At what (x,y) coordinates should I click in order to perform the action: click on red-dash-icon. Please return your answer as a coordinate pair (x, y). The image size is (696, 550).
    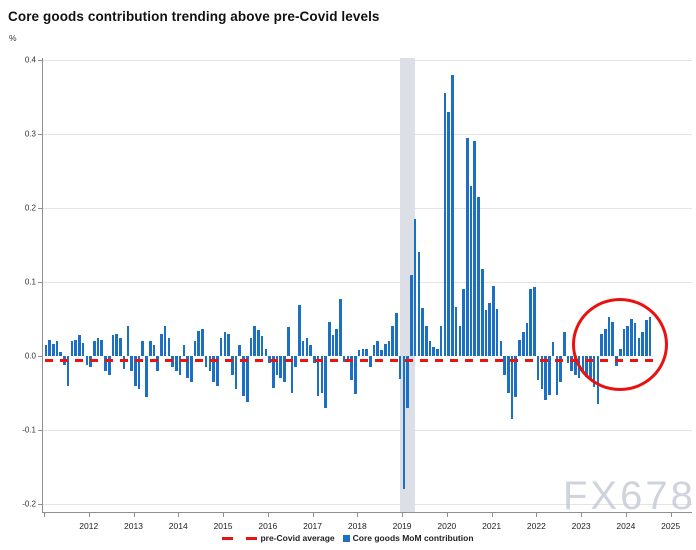
    Looking at the image, I should click on (252, 538).